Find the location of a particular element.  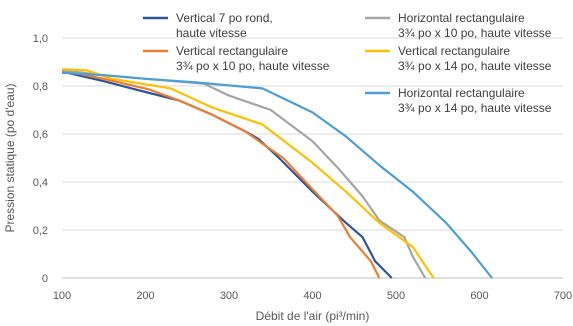

y-tick-label: 0,8 is located at coordinates (40, 87).